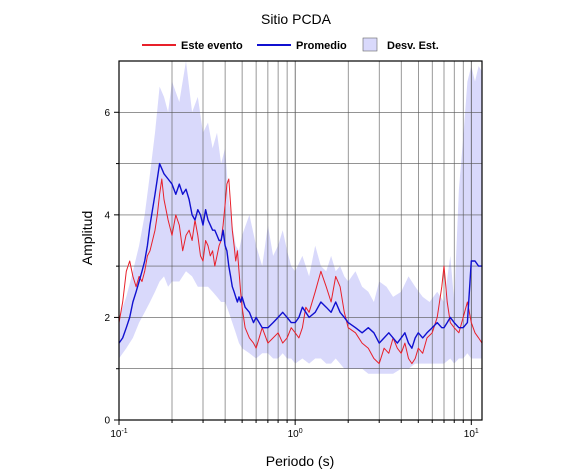  What do you see at coordinates (321, 46) in the screenshot?
I see `legend-label-promedio: Promedio` at bounding box center [321, 46].